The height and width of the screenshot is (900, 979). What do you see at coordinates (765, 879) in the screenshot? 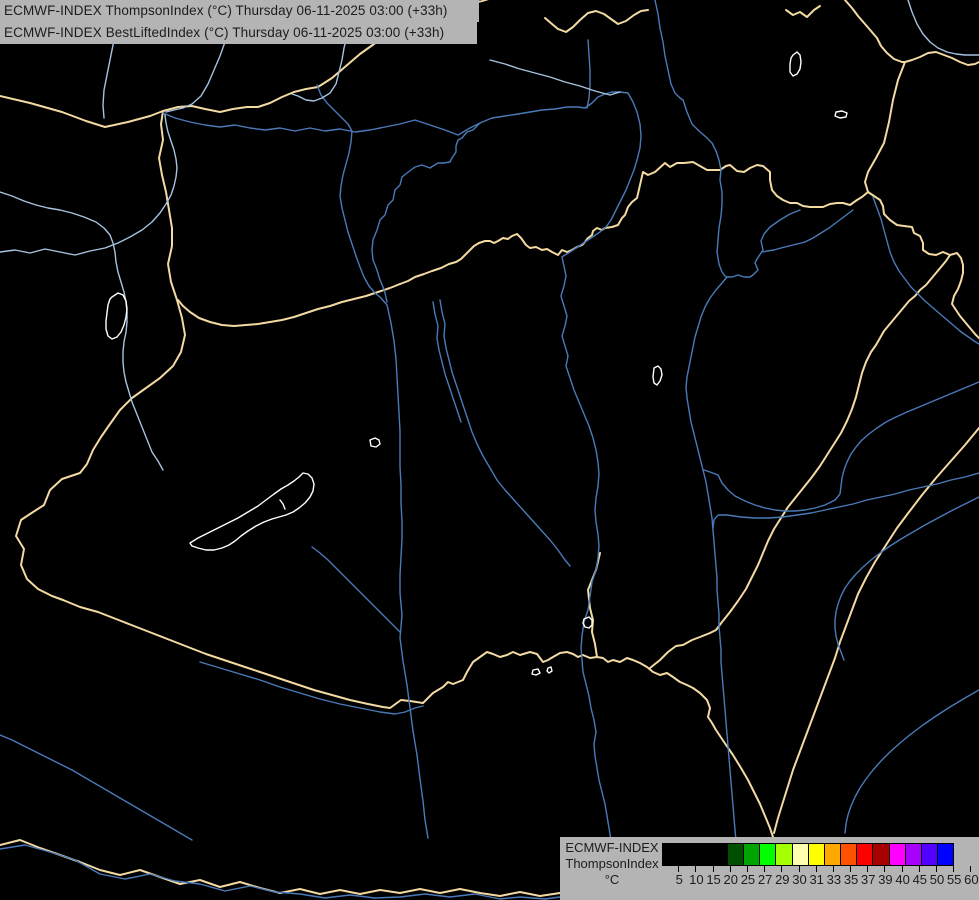
I see `legend-tick-label: 27` at bounding box center [765, 879].